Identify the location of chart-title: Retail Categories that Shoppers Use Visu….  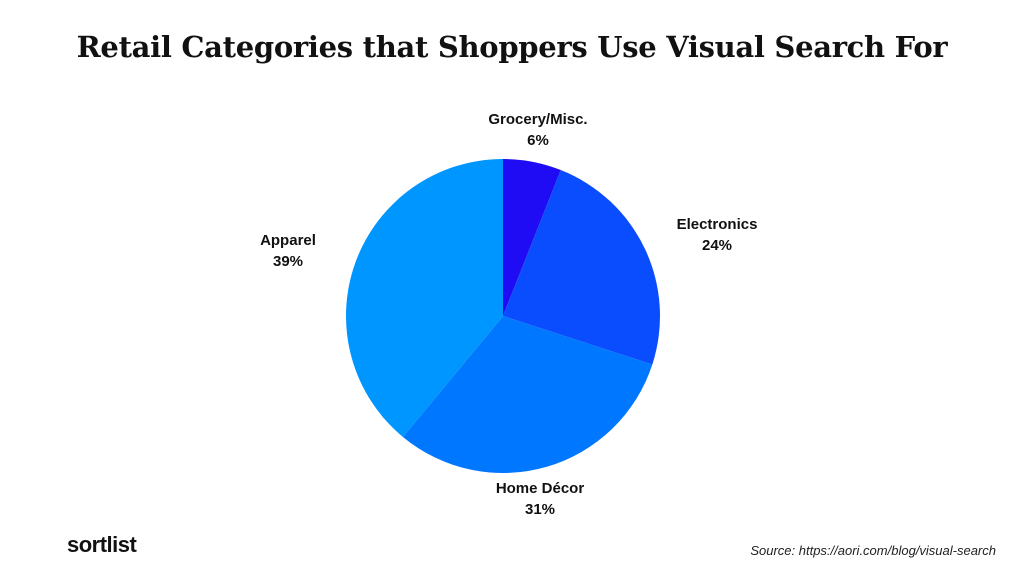
(512, 47).